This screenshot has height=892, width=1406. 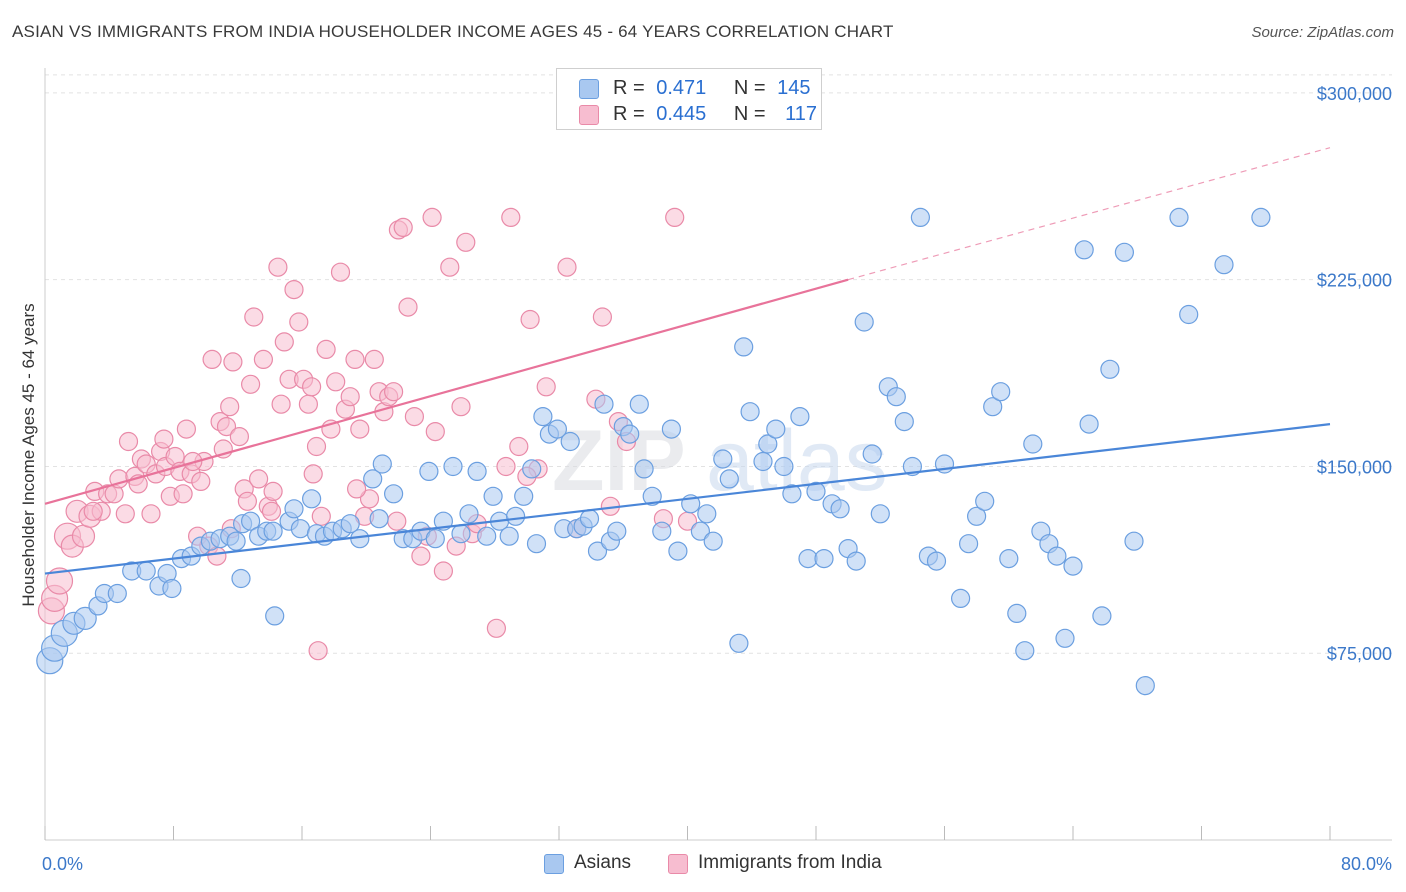 I want to click on legend-r-value: 0.471, so click(x=681, y=88).